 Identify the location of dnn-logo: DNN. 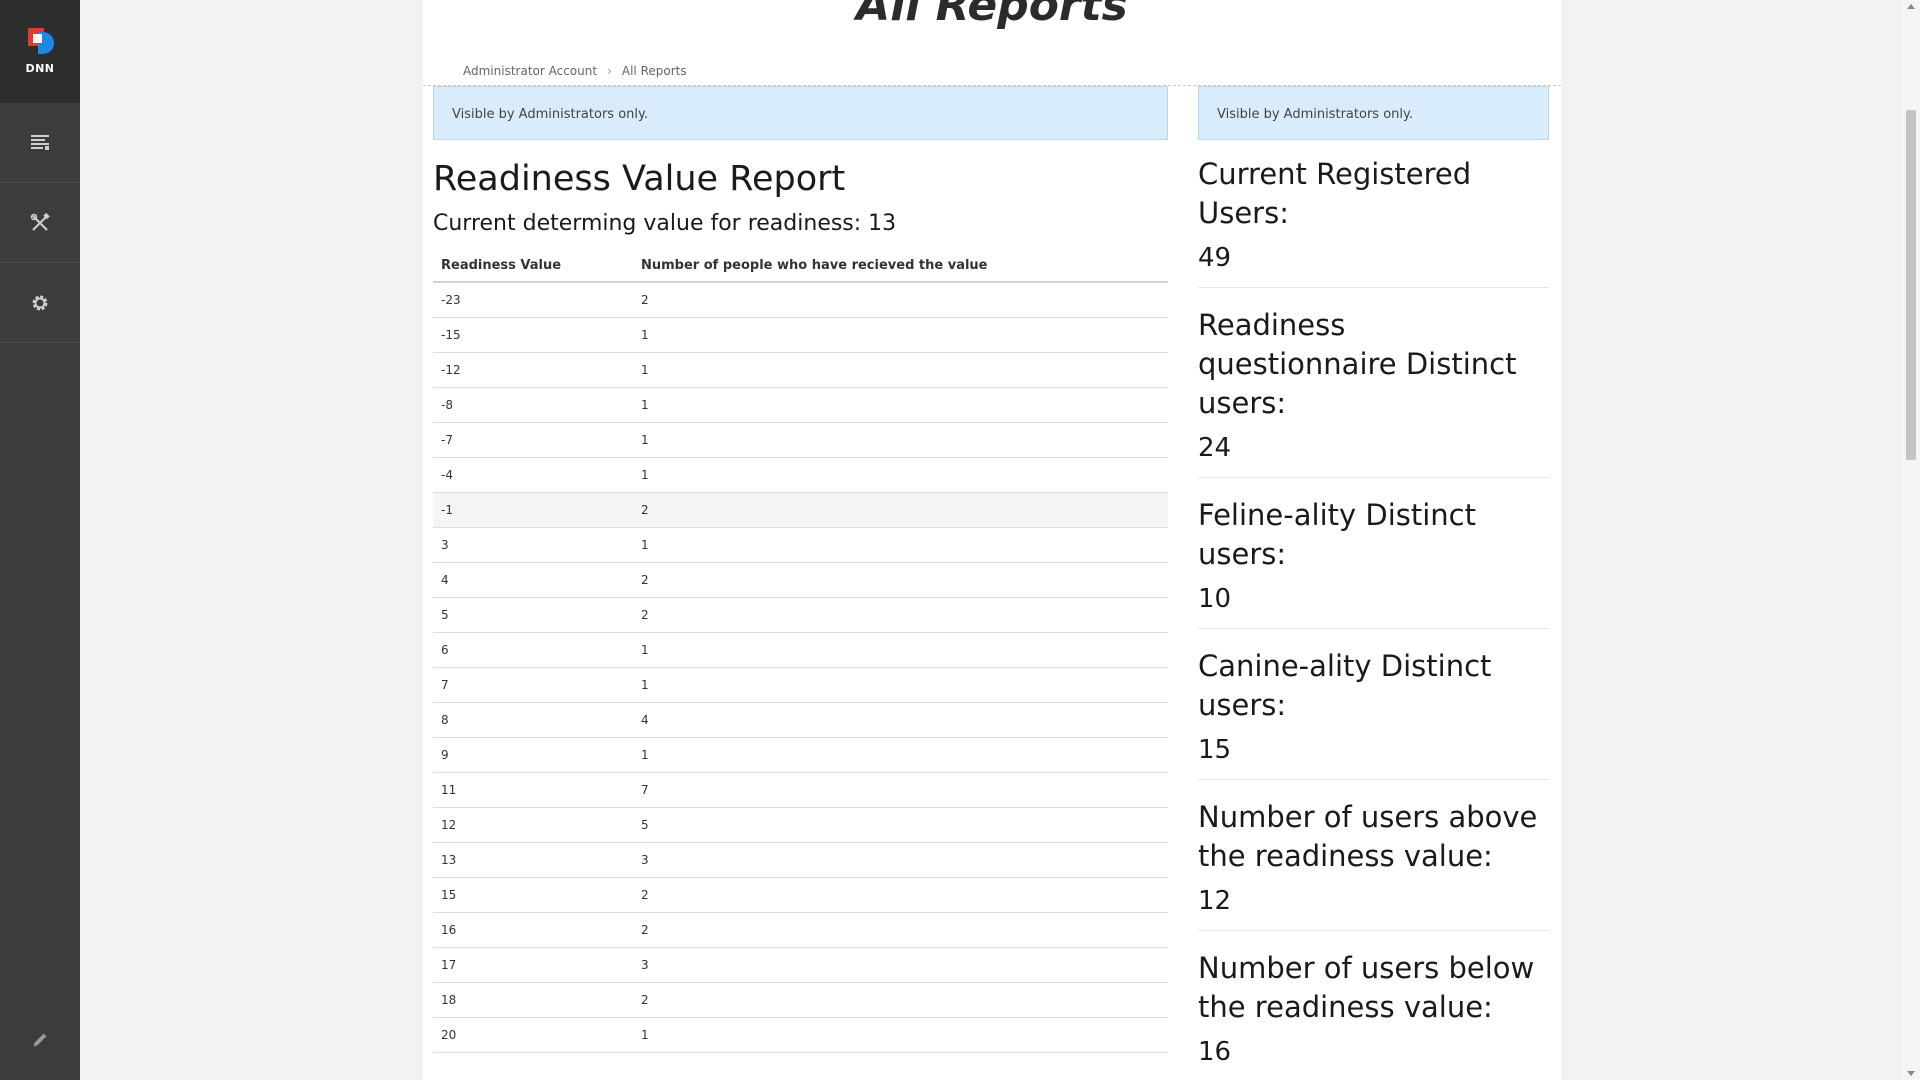
(40, 51).